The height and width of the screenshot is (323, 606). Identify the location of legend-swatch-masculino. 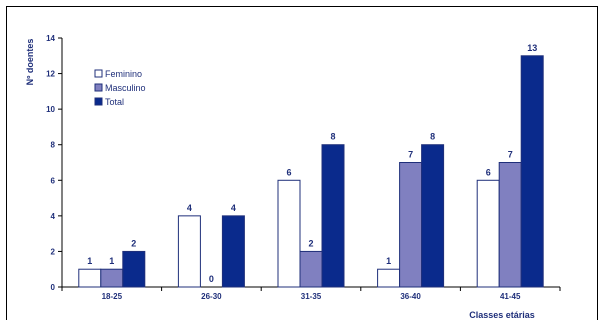
(98, 87).